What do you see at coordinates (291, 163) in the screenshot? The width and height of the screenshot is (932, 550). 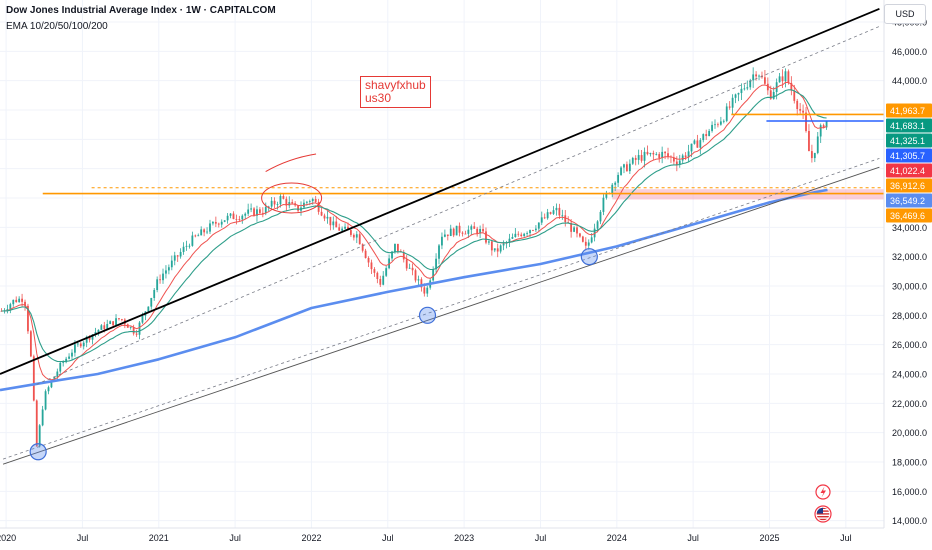 I see `top-highlight-scribble` at bounding box center [291, 163].